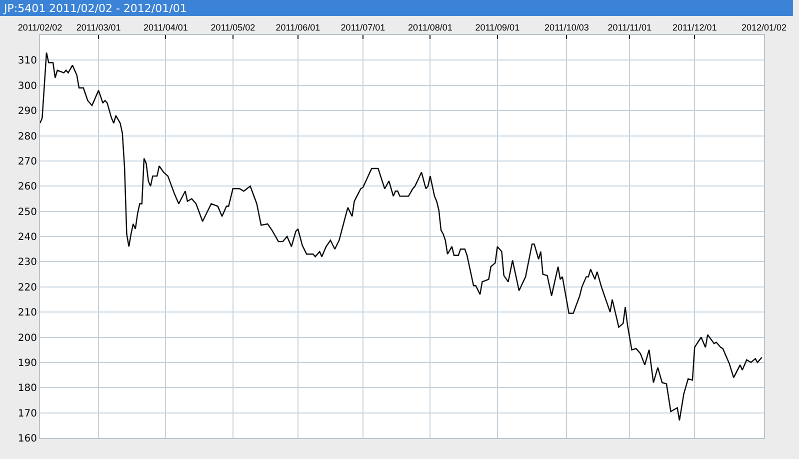  I want to click on y-tick-label: 200, so click(27, 338).